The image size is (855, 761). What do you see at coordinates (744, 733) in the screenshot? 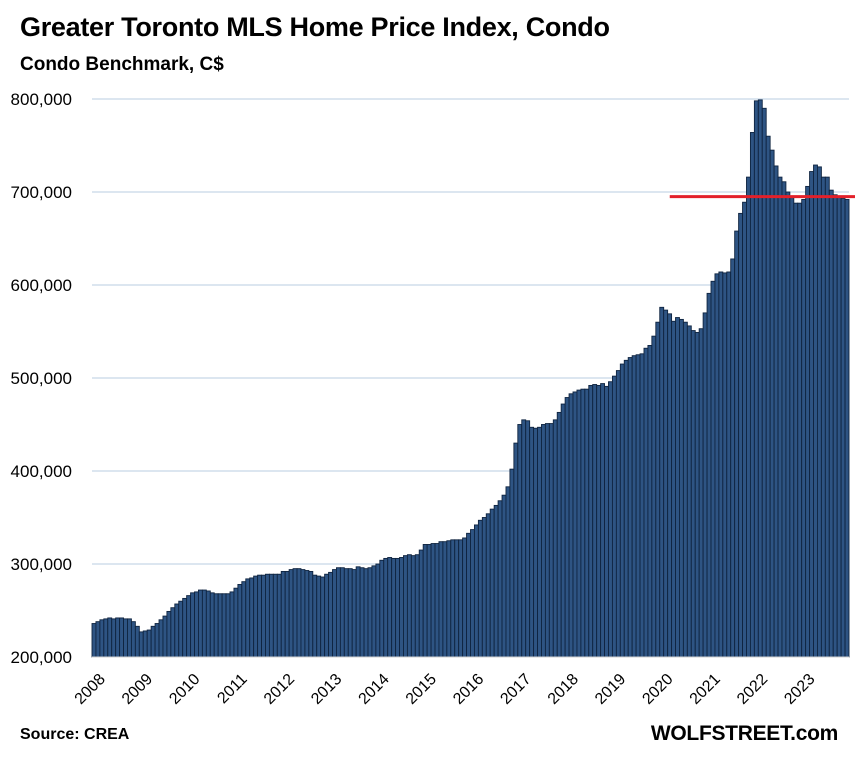
I see `brand-watermark: WOLFSTREET.com` at bounding box center [744, 733].